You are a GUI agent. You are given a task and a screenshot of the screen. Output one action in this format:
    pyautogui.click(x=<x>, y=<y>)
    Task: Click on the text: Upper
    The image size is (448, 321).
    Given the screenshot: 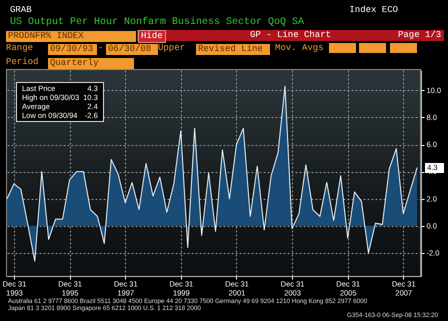 What is the action you would take?
    pyautogui.click(x=172, y=48)
    